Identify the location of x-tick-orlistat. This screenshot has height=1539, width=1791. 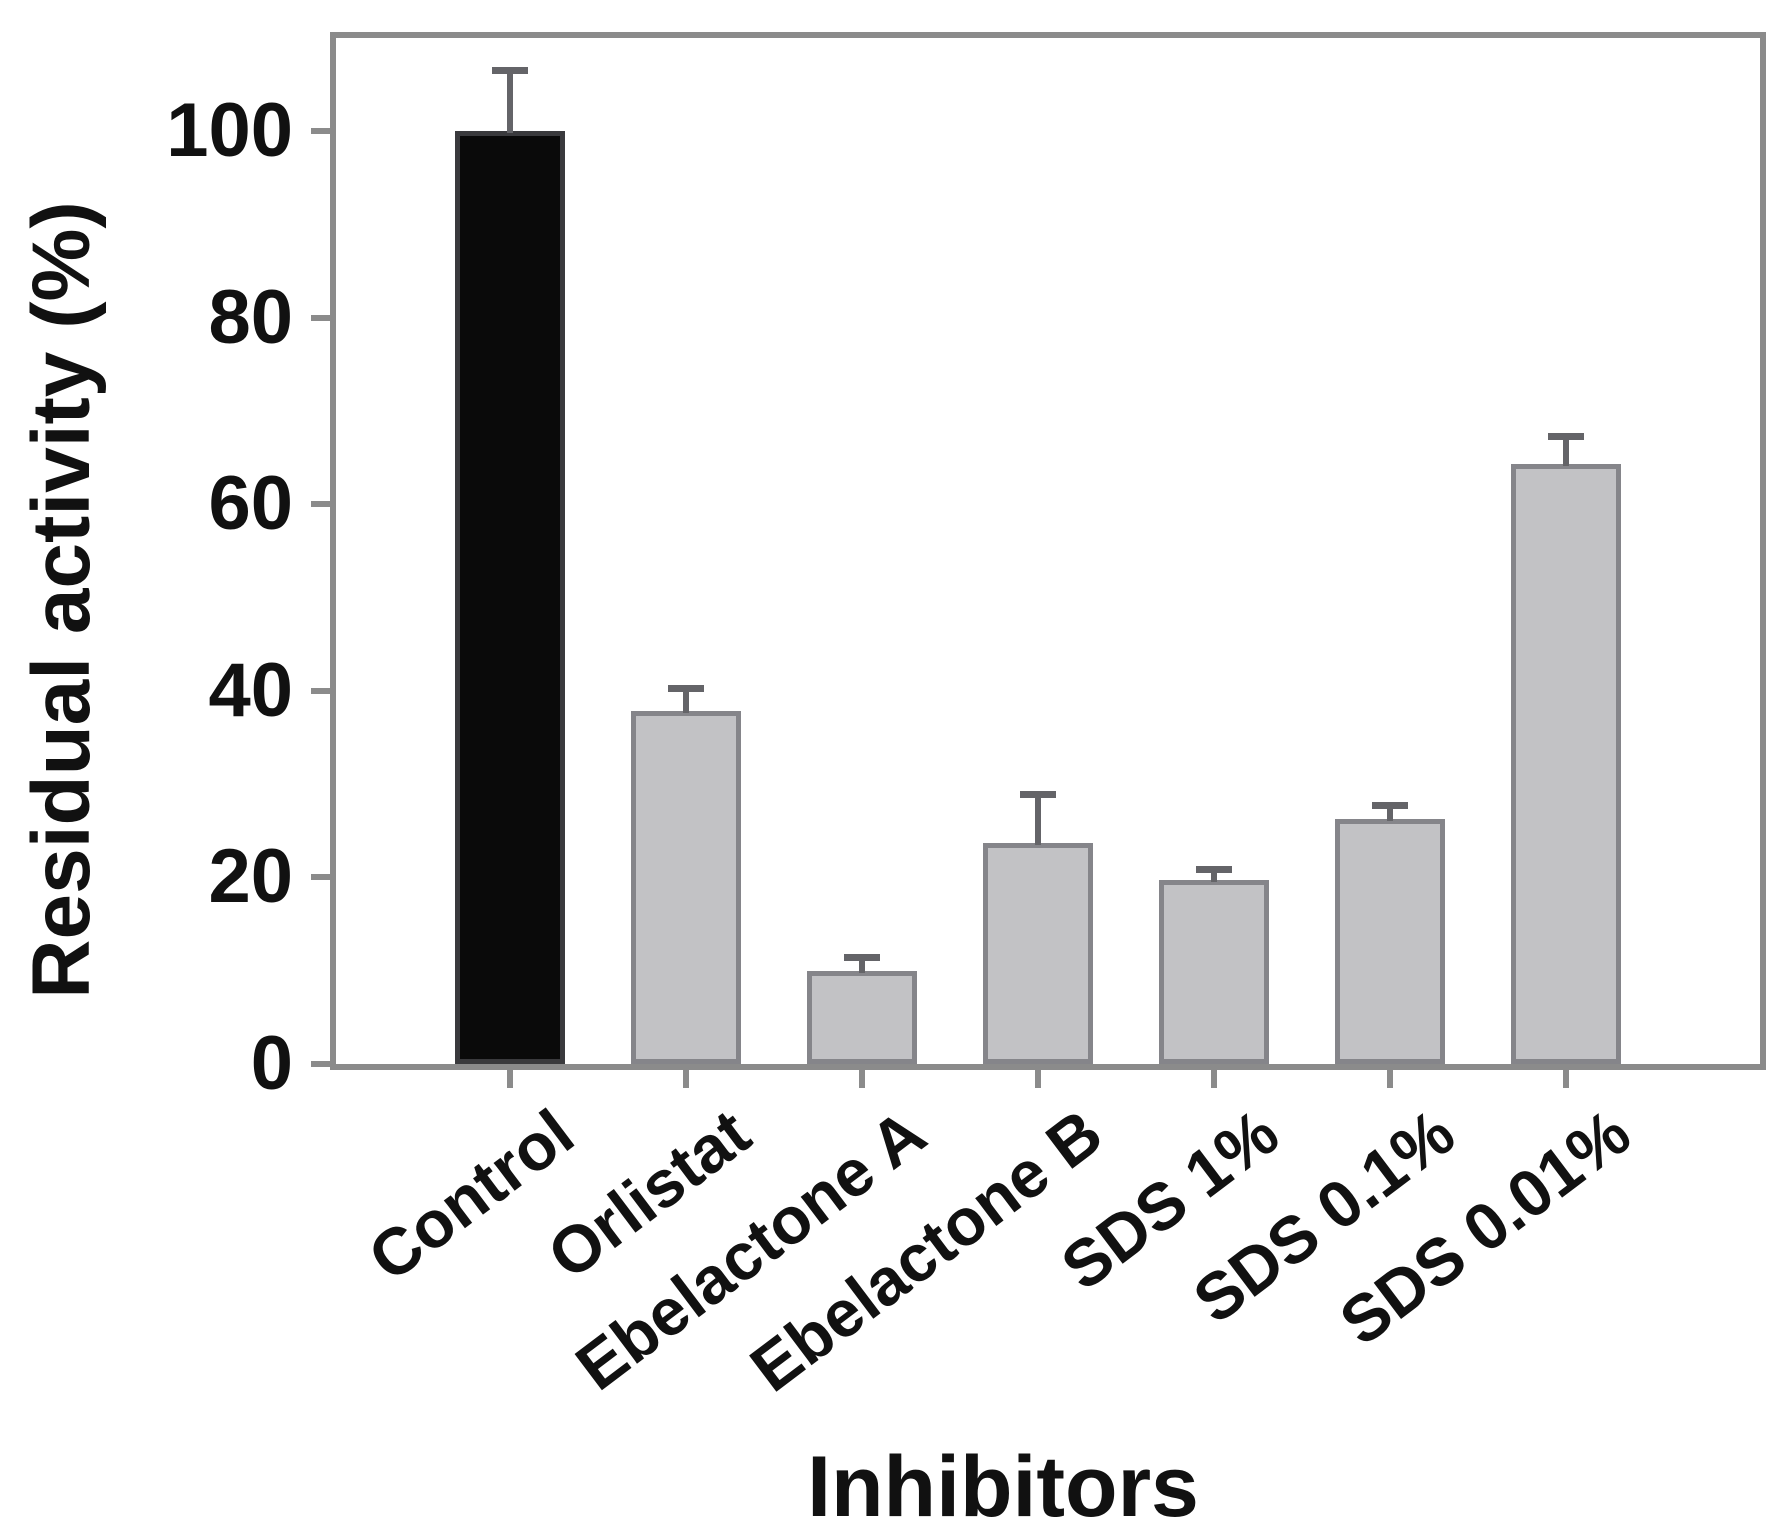
(686, 1079).